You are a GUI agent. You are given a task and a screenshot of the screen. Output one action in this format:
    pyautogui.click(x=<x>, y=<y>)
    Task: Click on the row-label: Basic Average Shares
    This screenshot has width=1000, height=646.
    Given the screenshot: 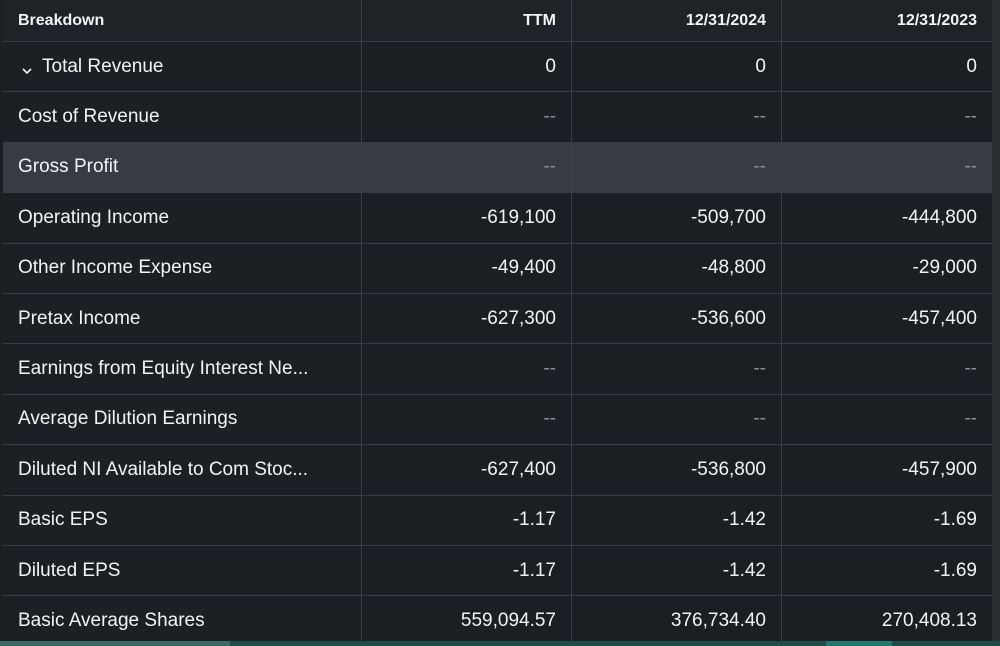 What is the action you would take?
    pyautogui.click(x=182, y=621)
    